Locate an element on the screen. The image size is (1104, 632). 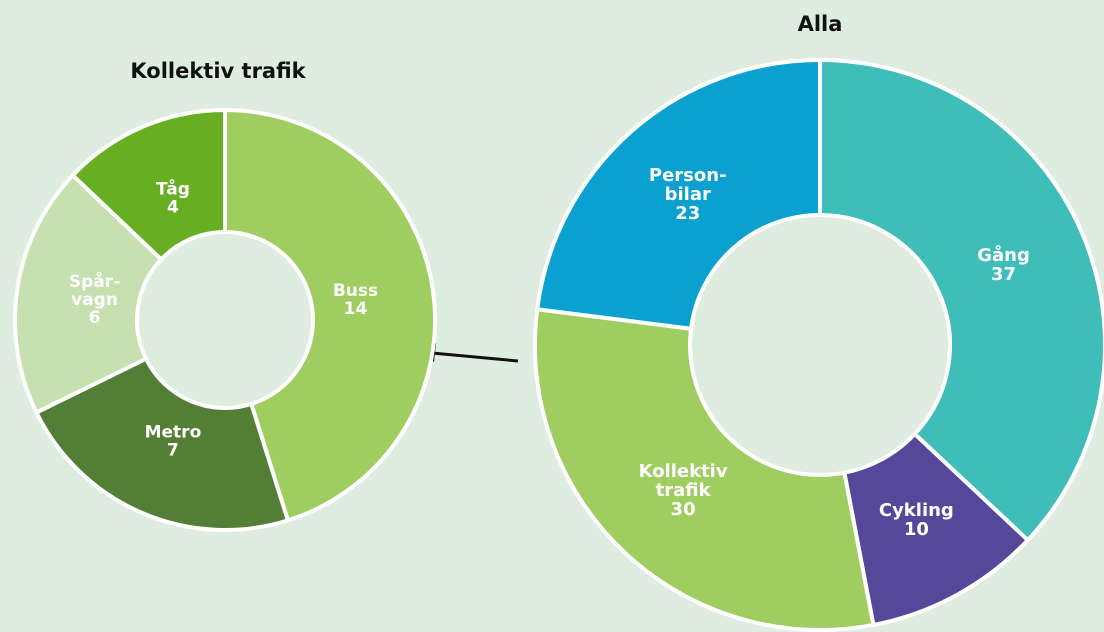
slice-value: 4 is located at coordinates (173, 208).